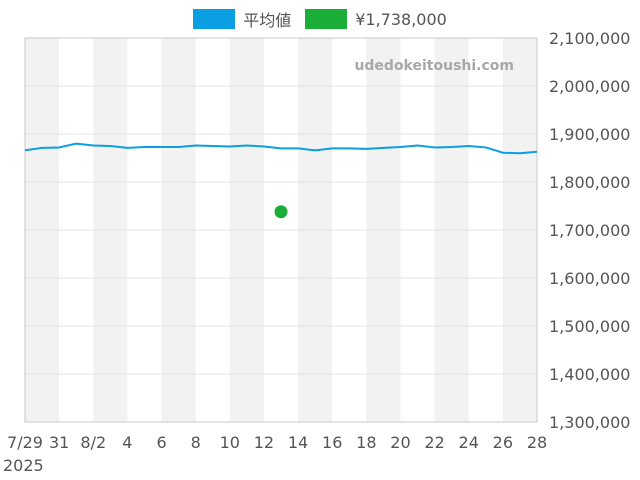 The image size is (640, 480). What do you see at coordinates (267, 20) in the screenshot?
I see `legend-label-average: 平均値` at bounding box center [267, 20].